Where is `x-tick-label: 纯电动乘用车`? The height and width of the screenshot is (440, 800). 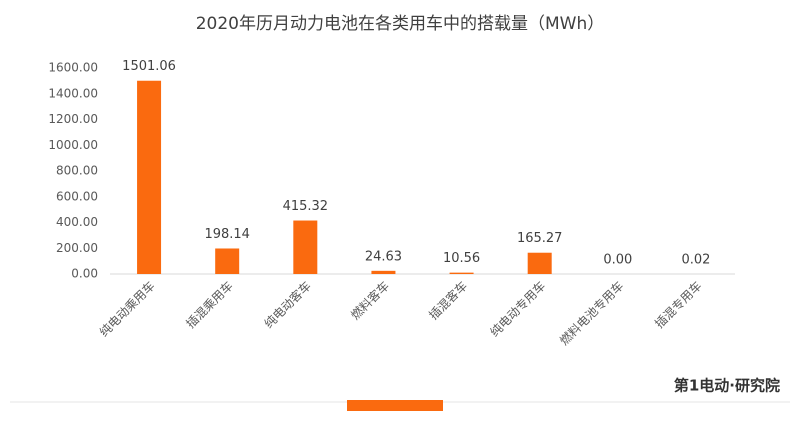 x-tick-label: 纯电动乘用车 is located at coordinates (127, 309).